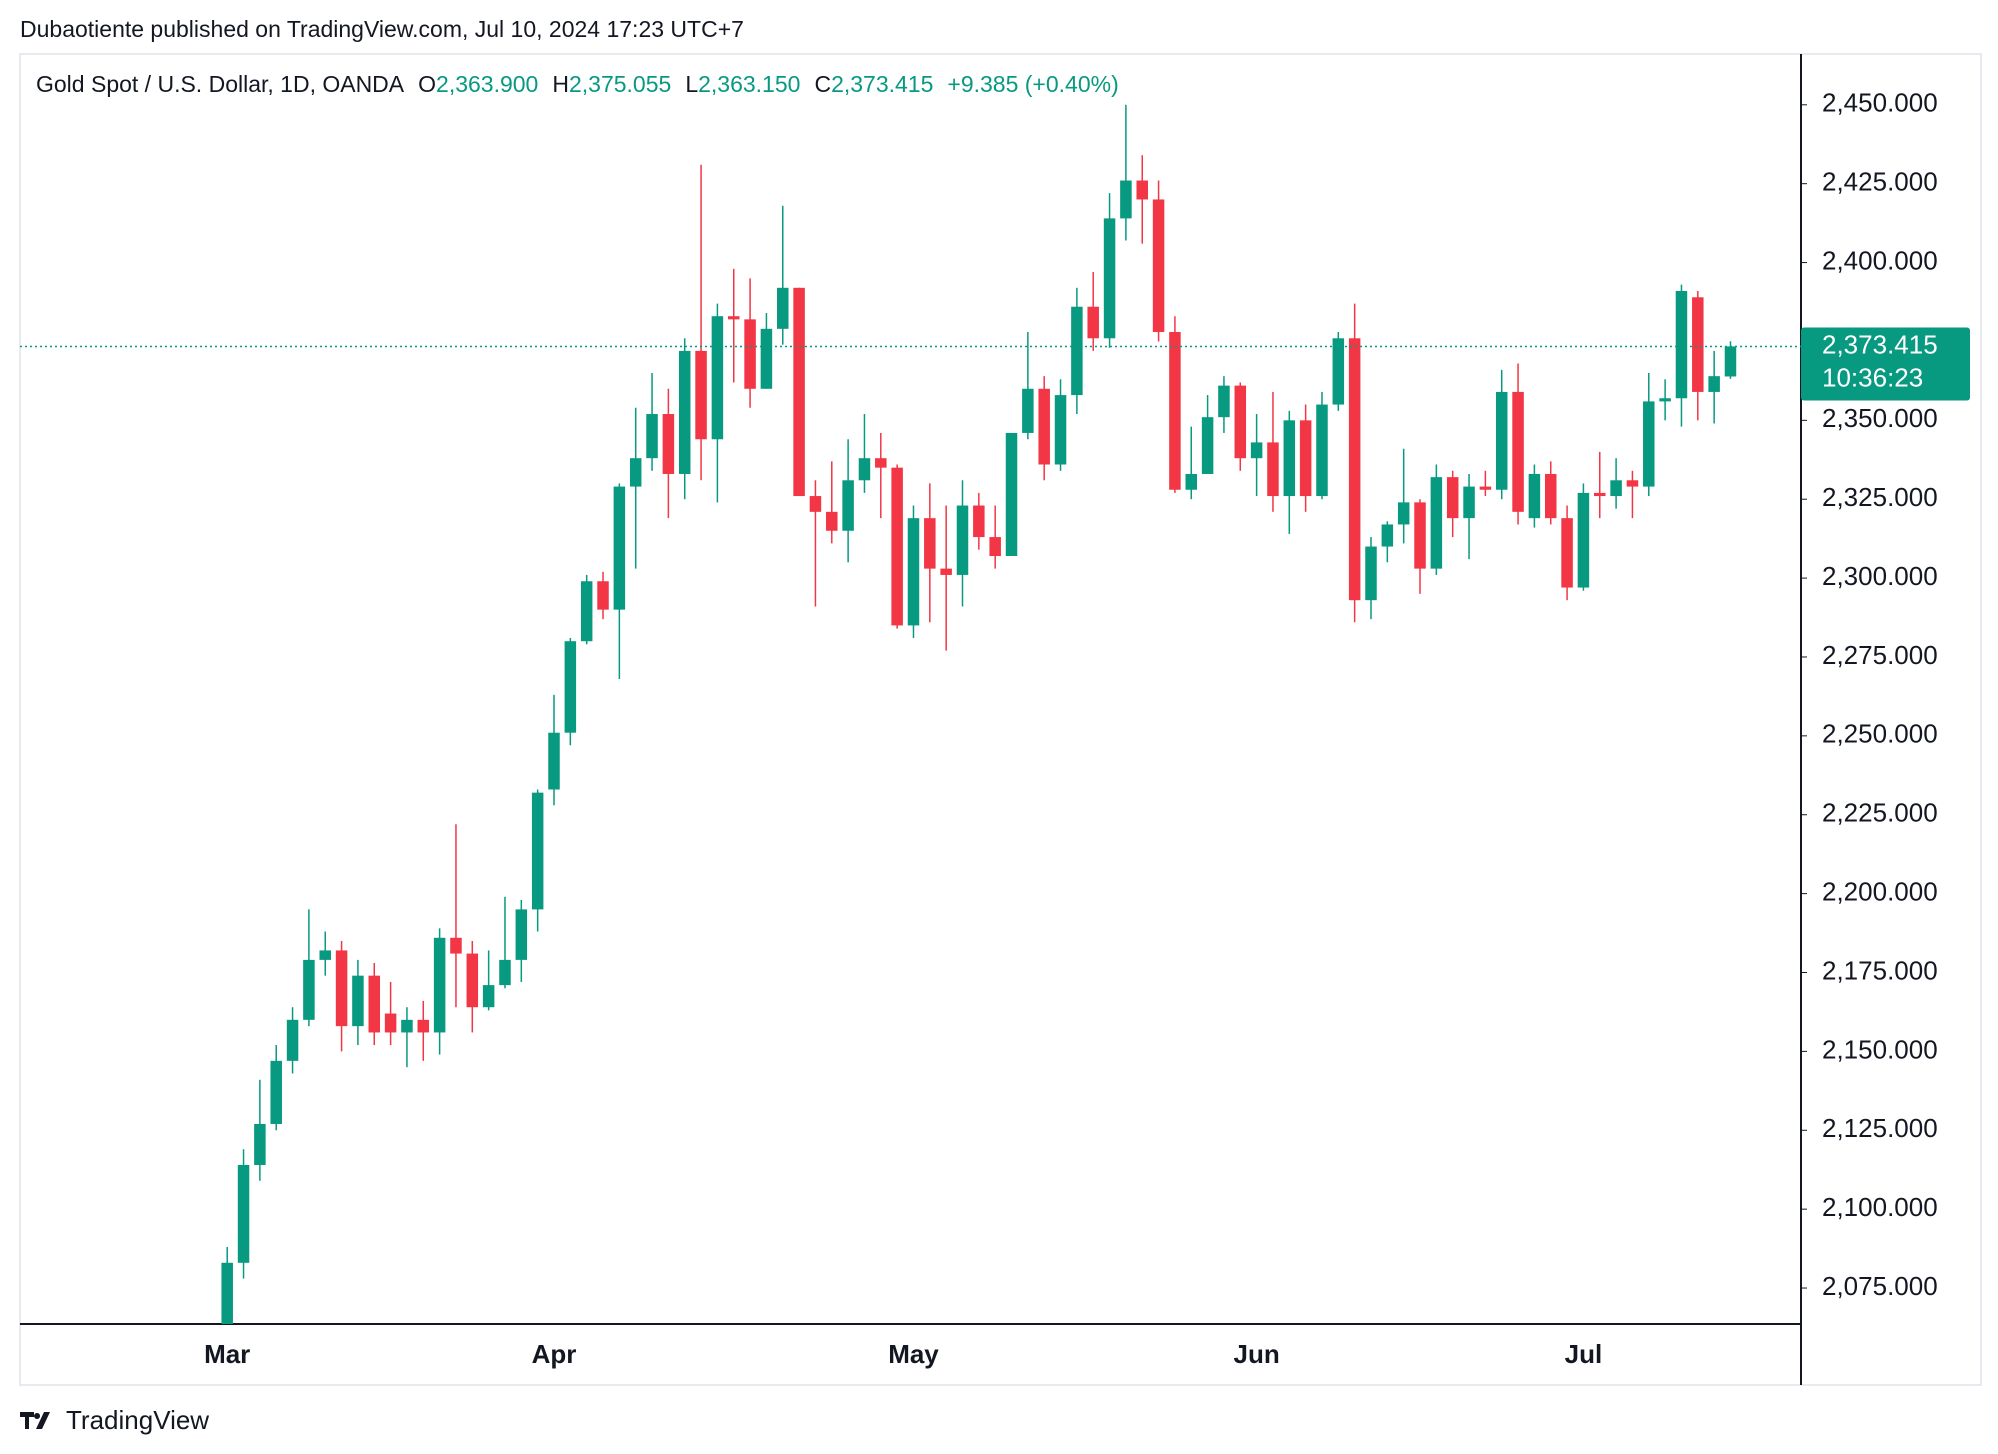  I want to click on x-tick-label: Jun, so click(1257, 1354).